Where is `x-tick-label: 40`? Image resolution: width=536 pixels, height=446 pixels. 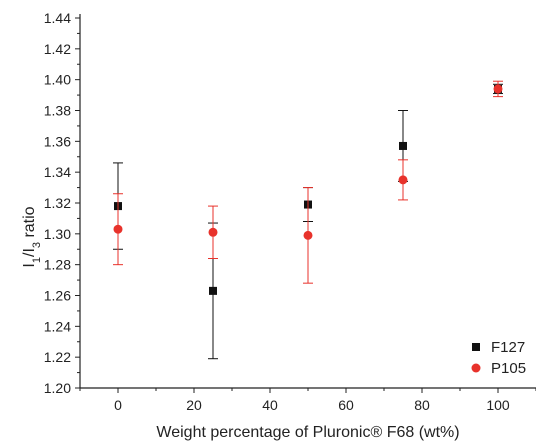 x-tick-label: 40 is located at coordinates (270, 405).